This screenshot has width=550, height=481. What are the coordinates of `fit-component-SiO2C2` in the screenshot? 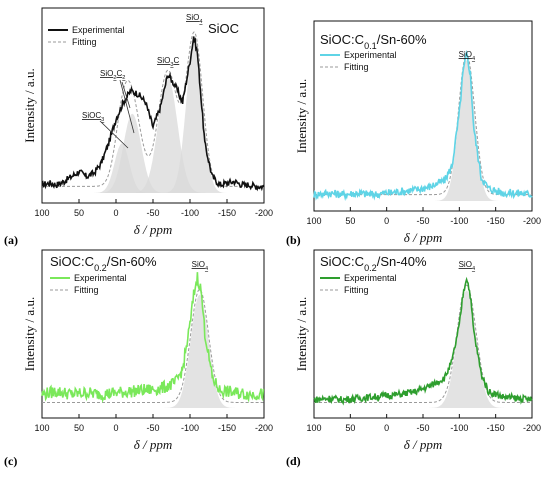 It's located at (132, 153).